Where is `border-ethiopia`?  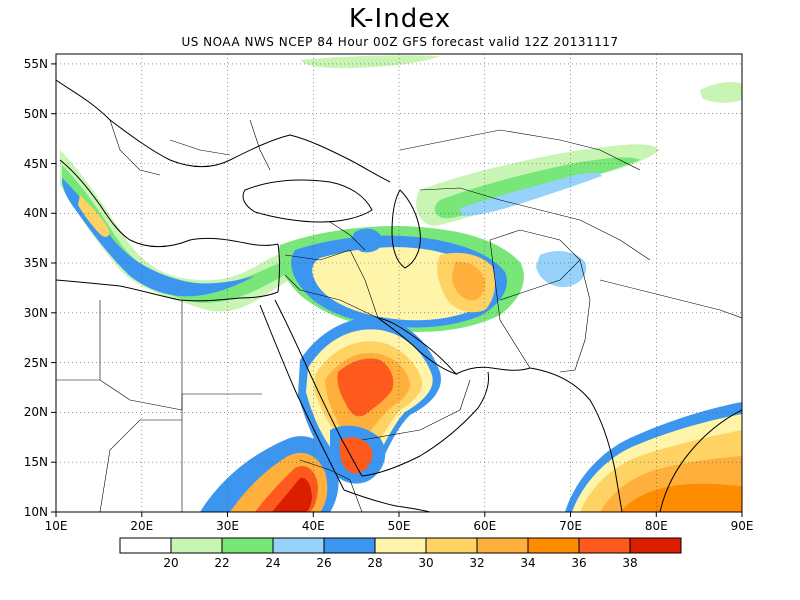 border-ethiopia is located at coordinates (331, 485).